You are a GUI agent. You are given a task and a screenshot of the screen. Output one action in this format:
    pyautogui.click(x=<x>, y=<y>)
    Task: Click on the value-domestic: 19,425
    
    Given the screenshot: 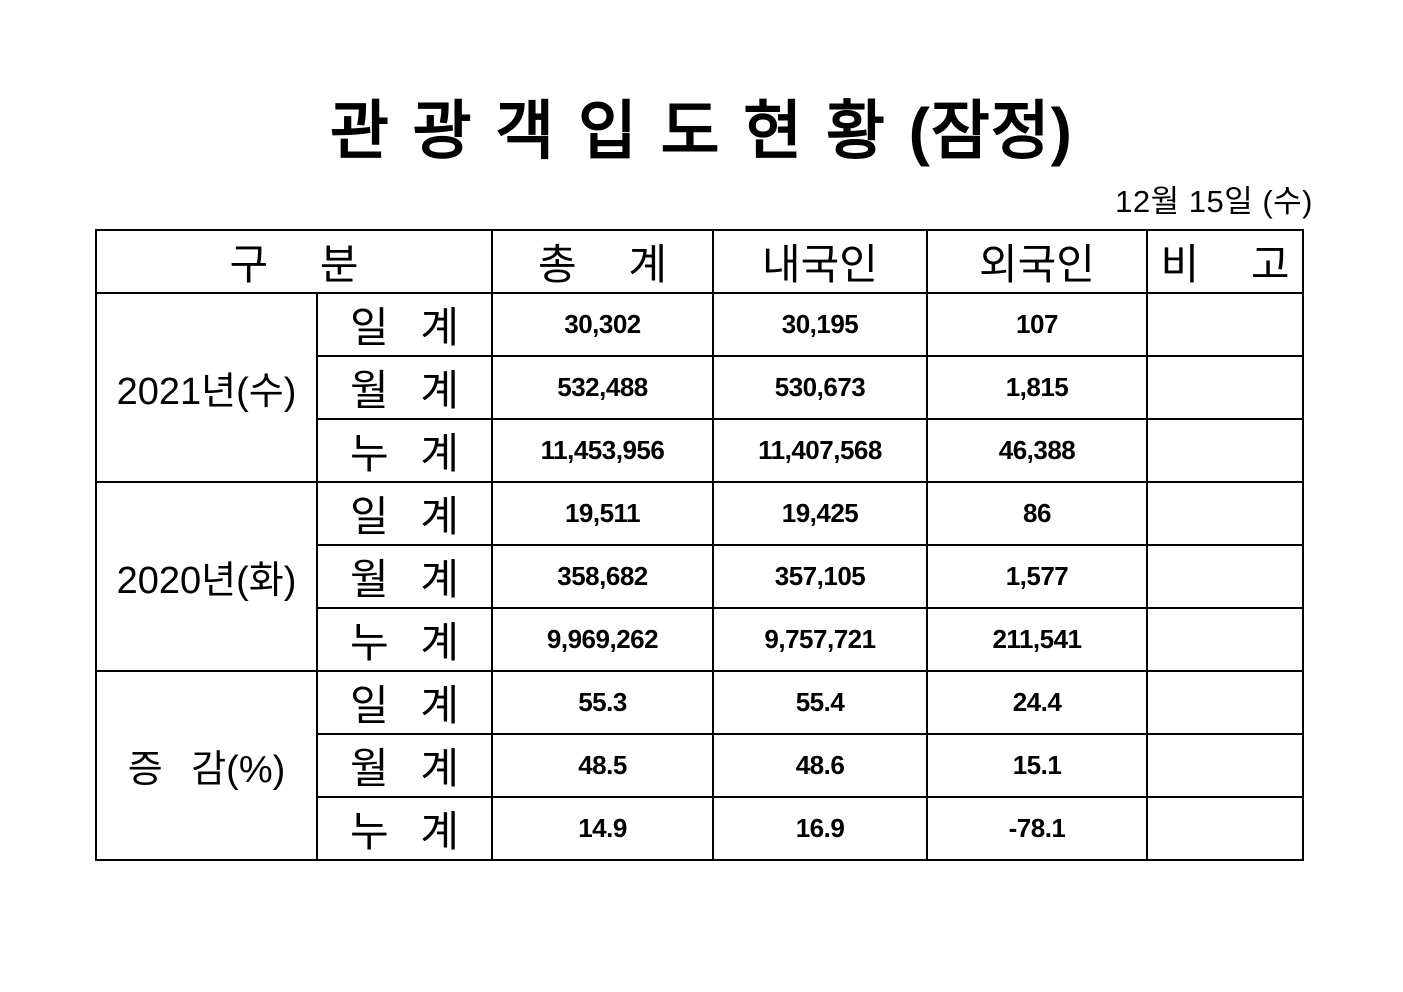 What is the action you would take?
    pyautogui.click(x=820, y=513)
    